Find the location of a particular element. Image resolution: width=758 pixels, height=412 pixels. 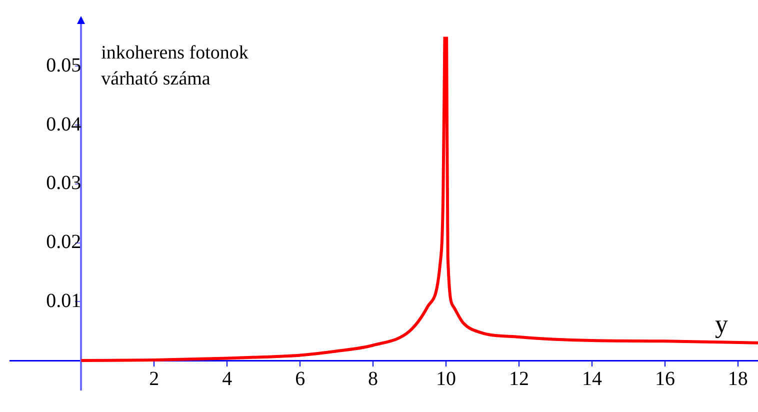

x-tick-label: 18 is located at coordinates (738, 379).